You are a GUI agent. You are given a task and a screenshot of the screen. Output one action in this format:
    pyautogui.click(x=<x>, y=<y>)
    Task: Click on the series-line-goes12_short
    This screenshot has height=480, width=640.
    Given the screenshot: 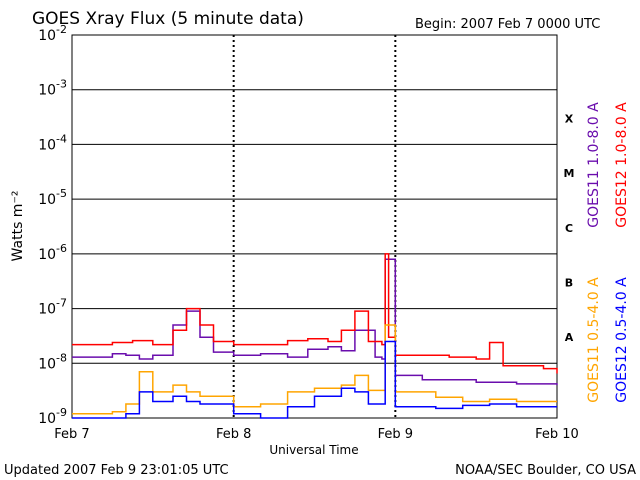 What is the action you would take?
    pyautogui.click(x=314, y=379)
    